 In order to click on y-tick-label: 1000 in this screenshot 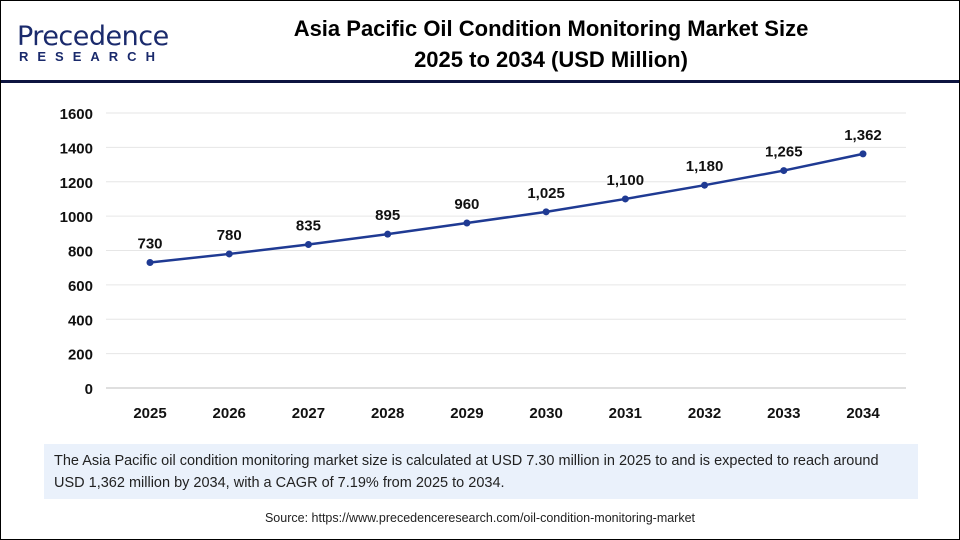, I will do `click(76, 217)`.